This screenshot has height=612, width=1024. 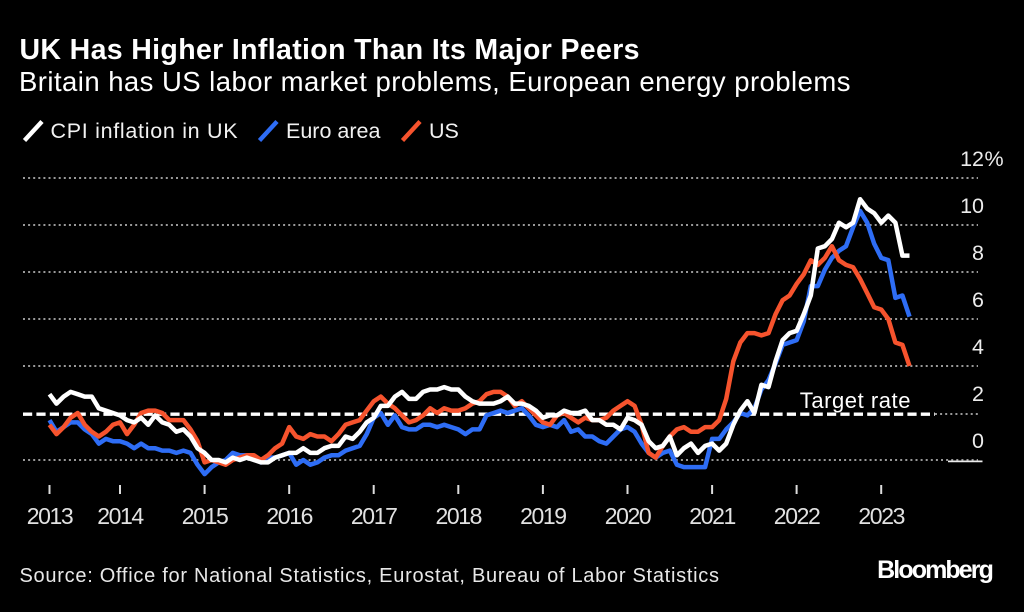 What do you see at coordinates (444, 131) in the screenshot?
I see `svg-text: US` at bounding box center [444, 131].